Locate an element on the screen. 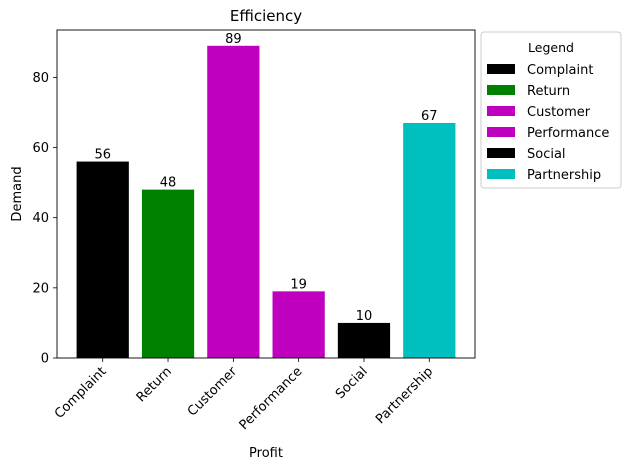 Image resolution: width=629 pixels, height=470 pixels. legend-title: Legend is located at coordinates (551, 47).